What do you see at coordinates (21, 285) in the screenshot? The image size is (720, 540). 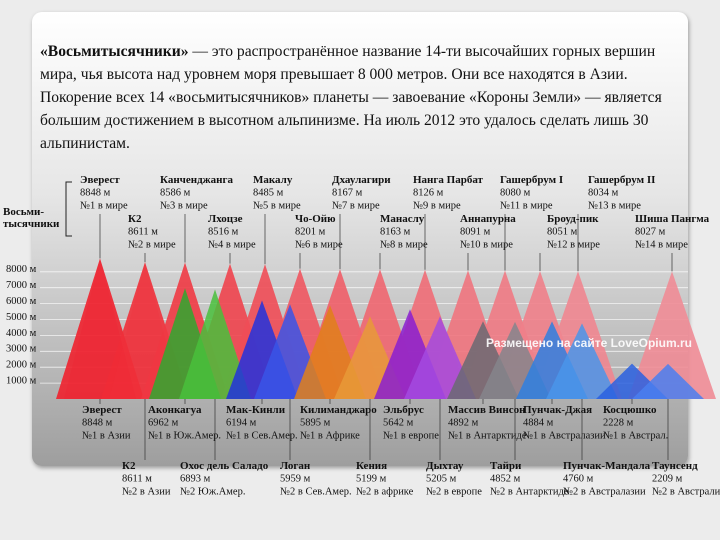 I see `scale-label: 7000 м` at bounding box center [21, 285].